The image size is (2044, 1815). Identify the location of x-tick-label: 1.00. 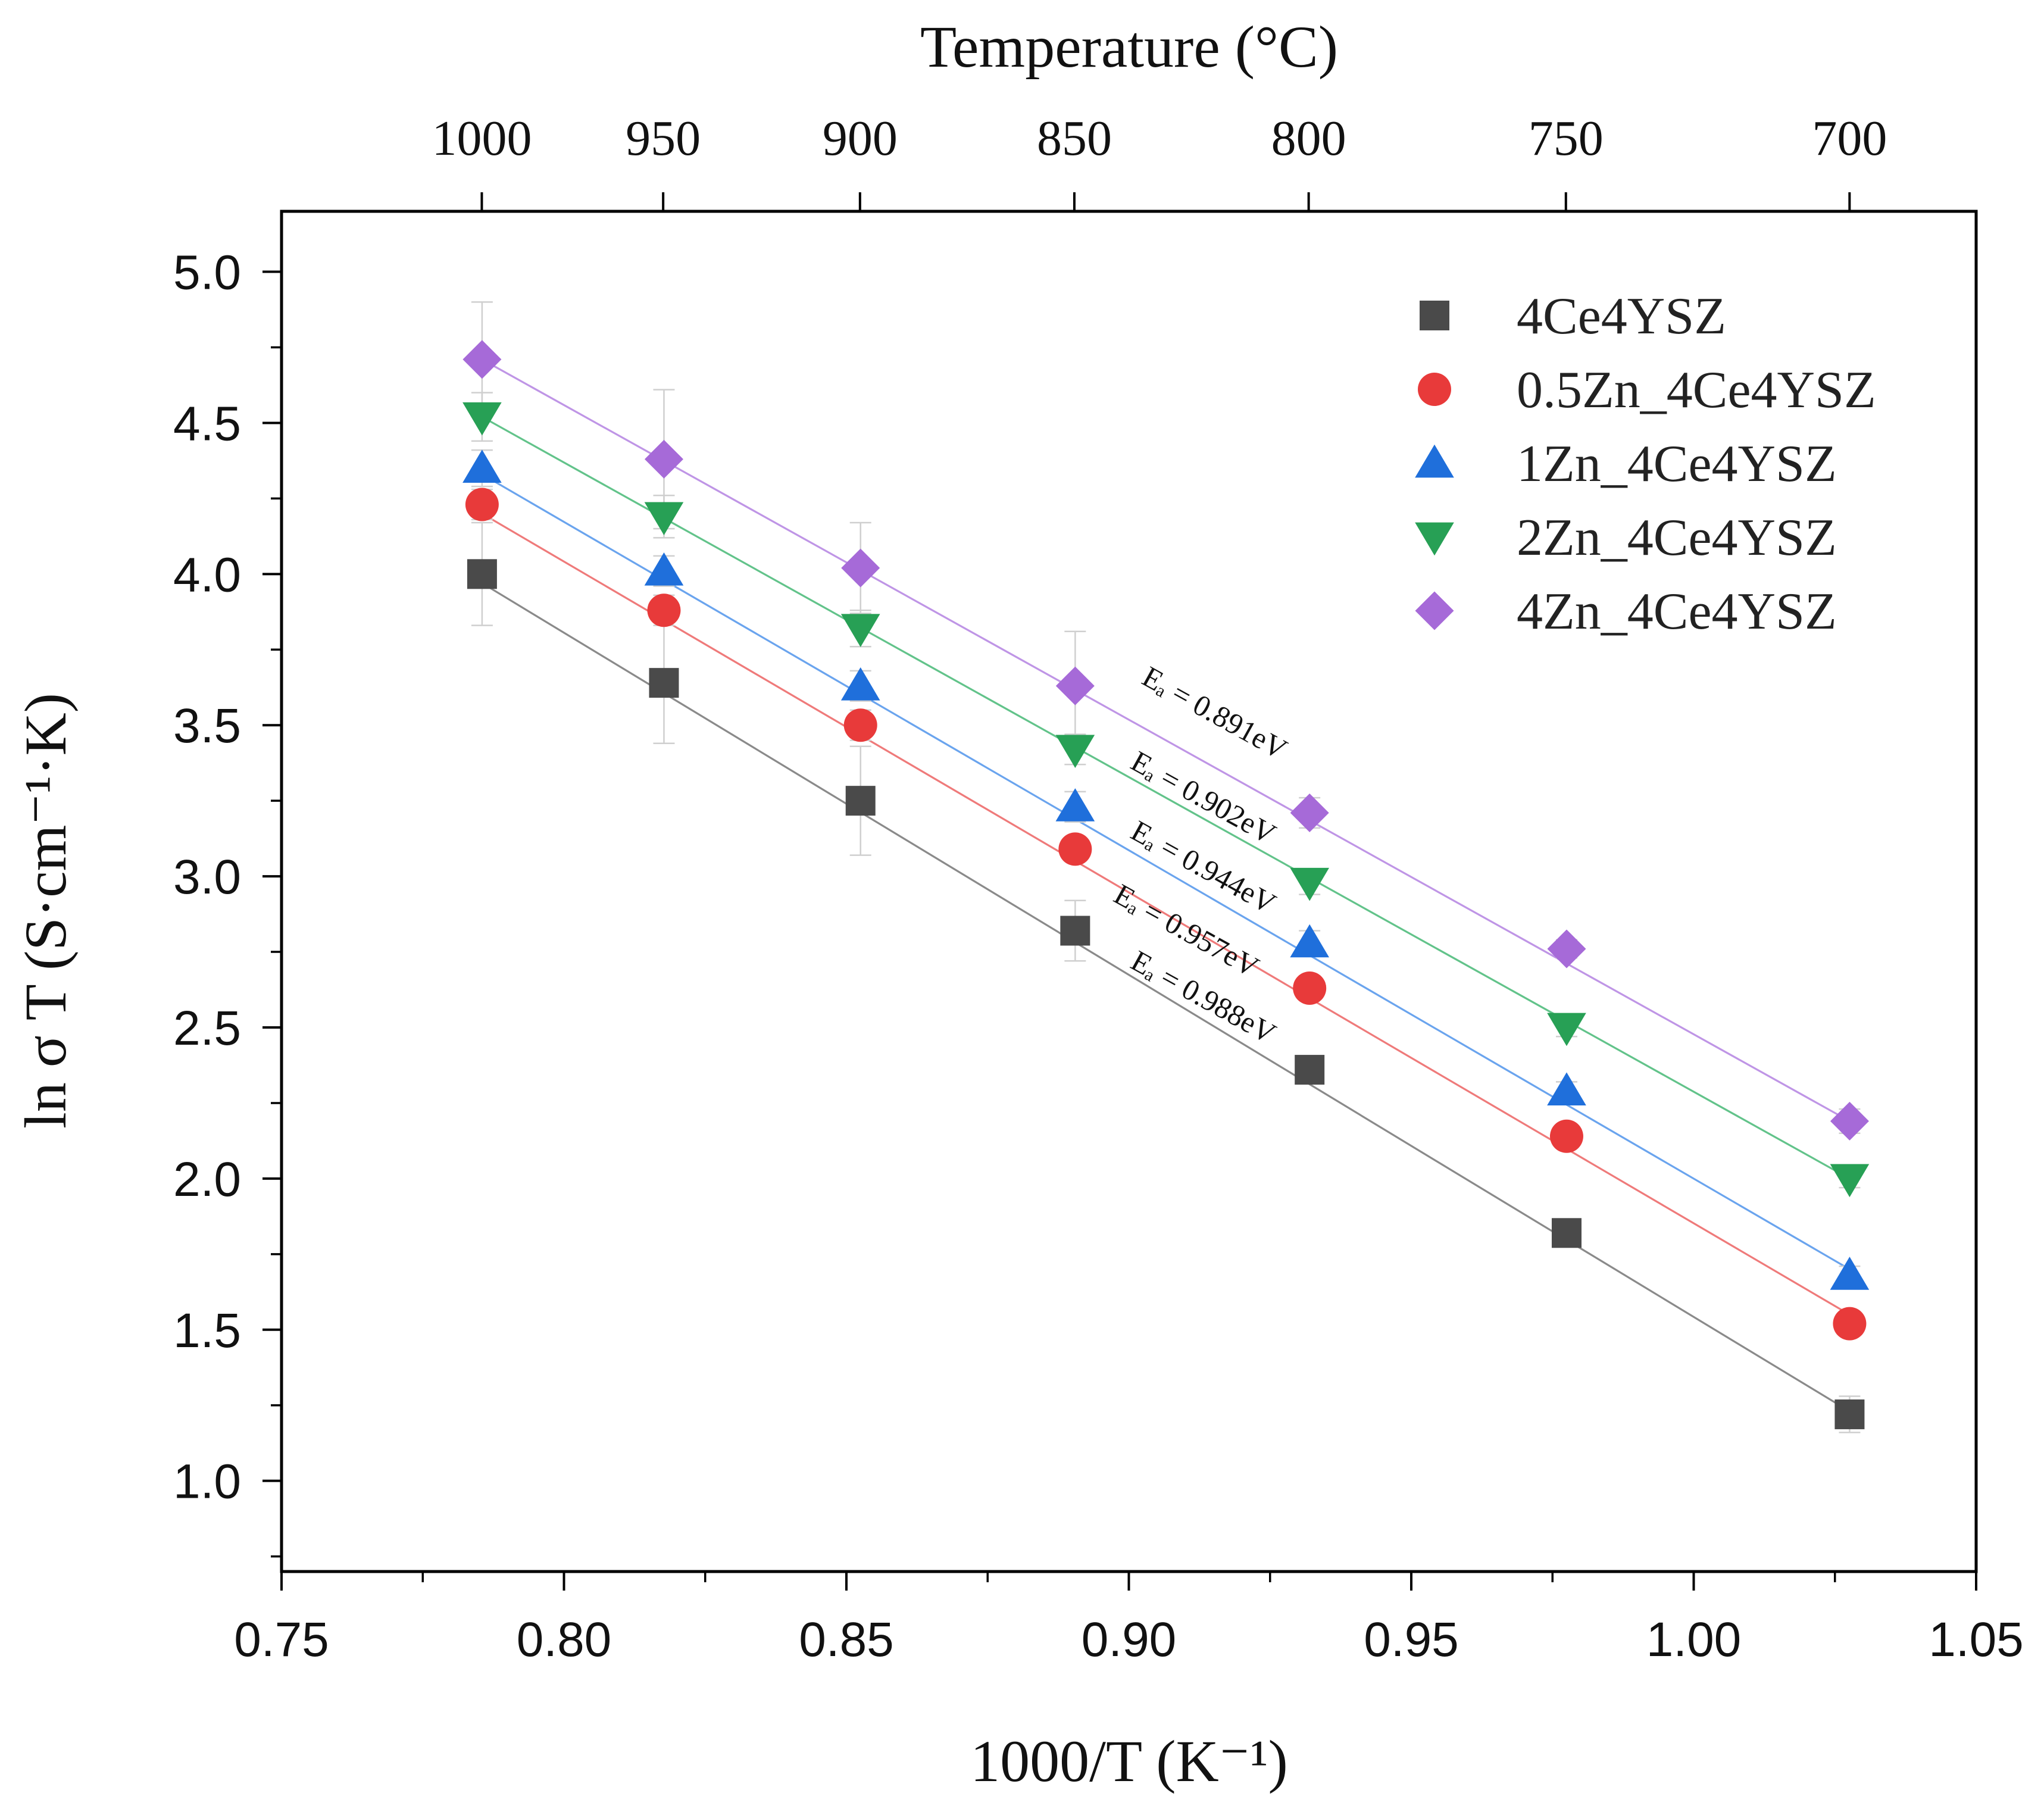
(1694, 1640).